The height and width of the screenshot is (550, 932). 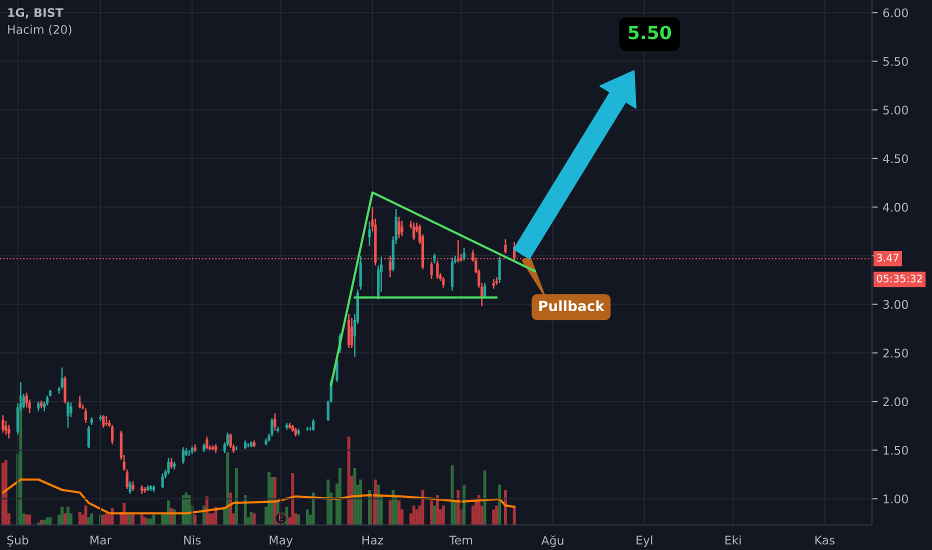 What do you see at coordinates (572, 306) in the screenshot?
I see `annotation: Pullback` at bounding box center [572, 306].